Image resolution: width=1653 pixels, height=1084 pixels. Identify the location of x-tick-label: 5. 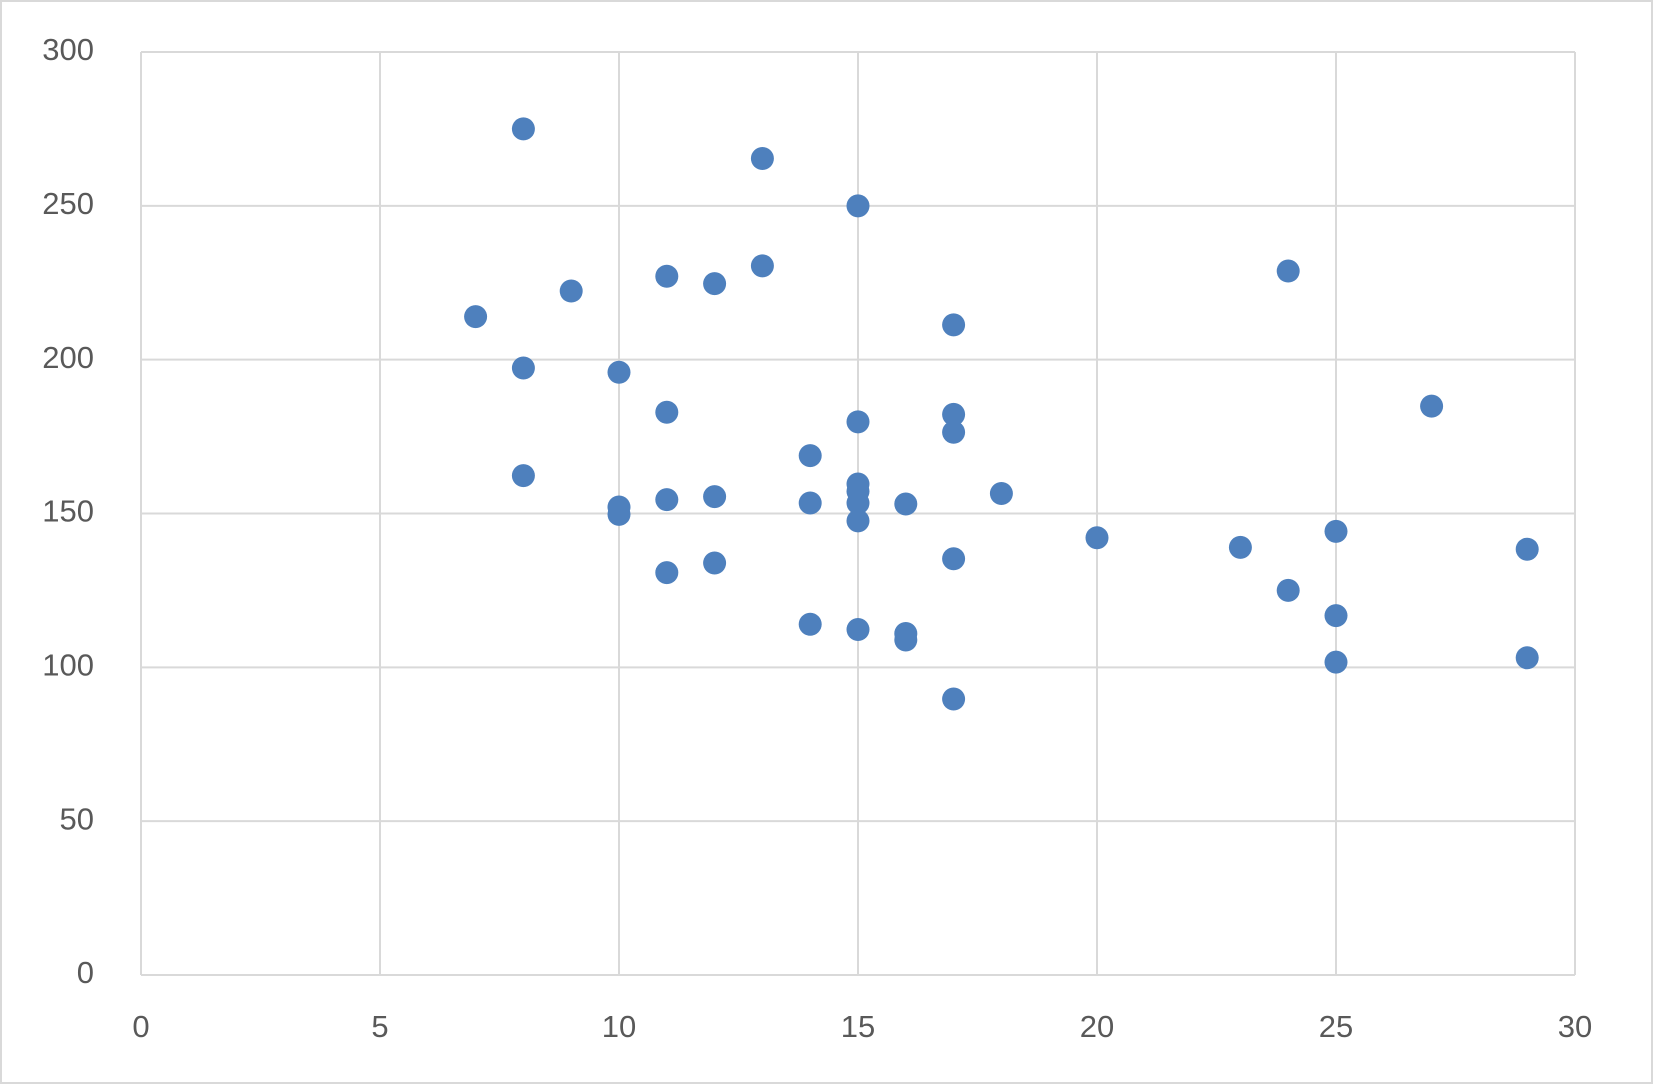
(379, 1026).